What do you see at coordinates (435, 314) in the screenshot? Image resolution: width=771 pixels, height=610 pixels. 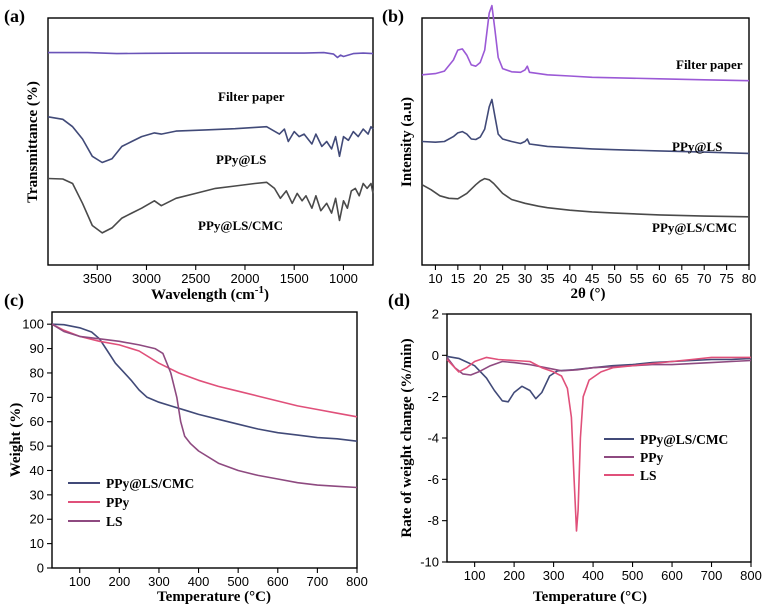 I see `panel-d-ytick-label: 2` at bounding box center [435, 314].